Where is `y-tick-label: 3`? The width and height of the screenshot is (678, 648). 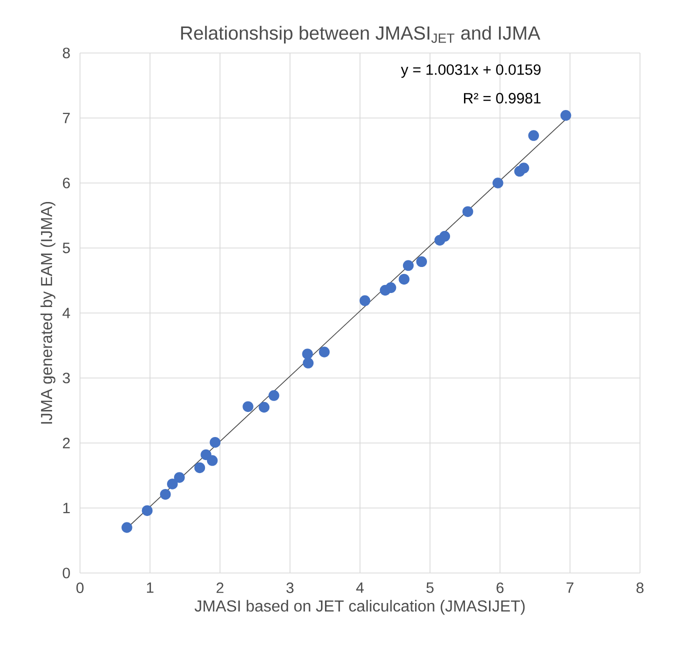 y-tick-label: 3 is located at coordinates (66, 378).